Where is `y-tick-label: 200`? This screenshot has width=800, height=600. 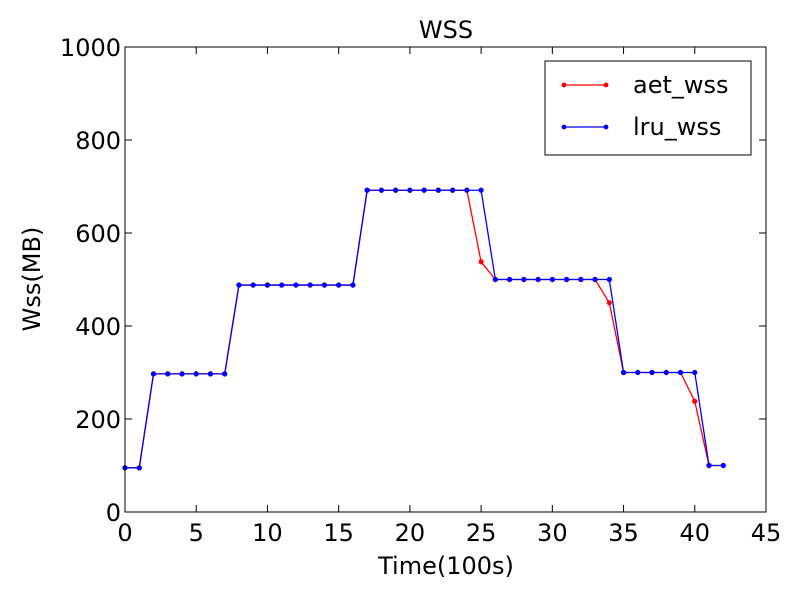
y-tick-label: 200 is located at coordinates (98, 420).